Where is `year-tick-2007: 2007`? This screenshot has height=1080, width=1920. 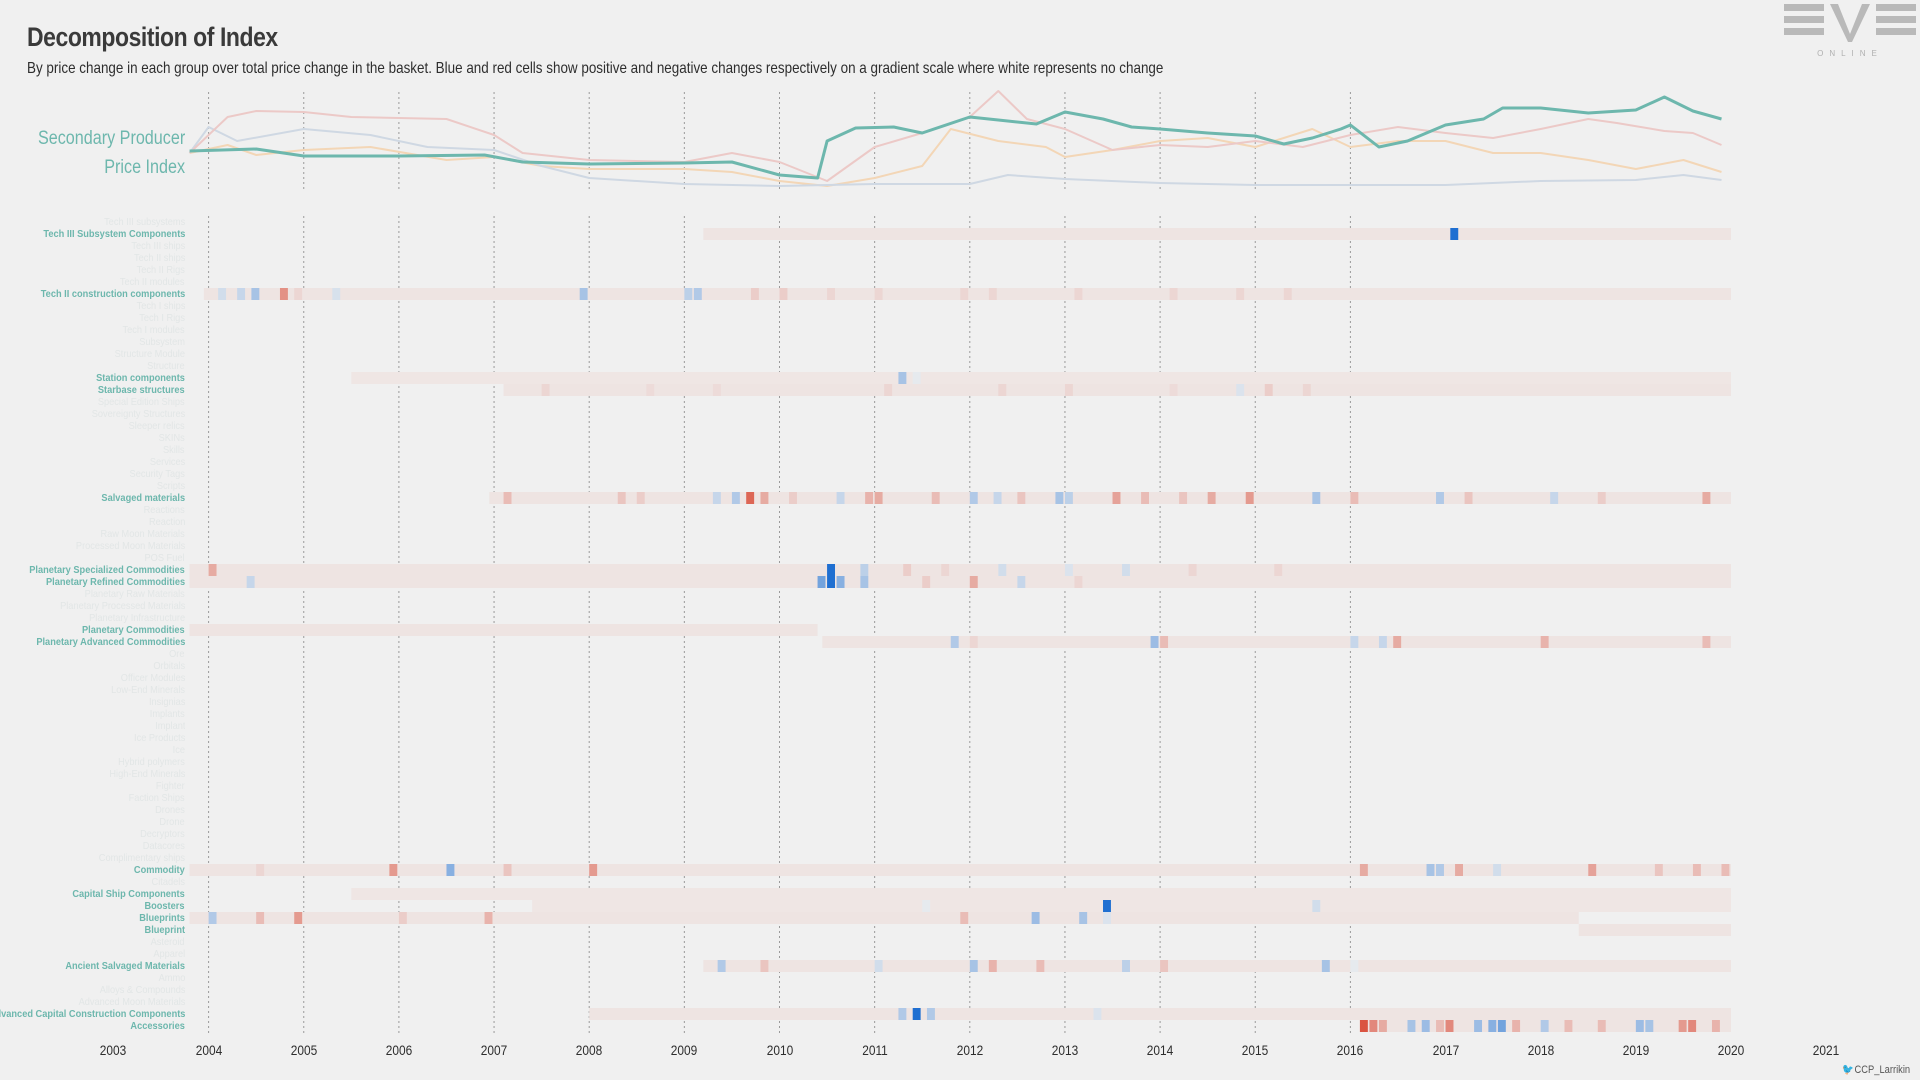 year-tick-2007: 2007 is located at coordinates (494, 1050).